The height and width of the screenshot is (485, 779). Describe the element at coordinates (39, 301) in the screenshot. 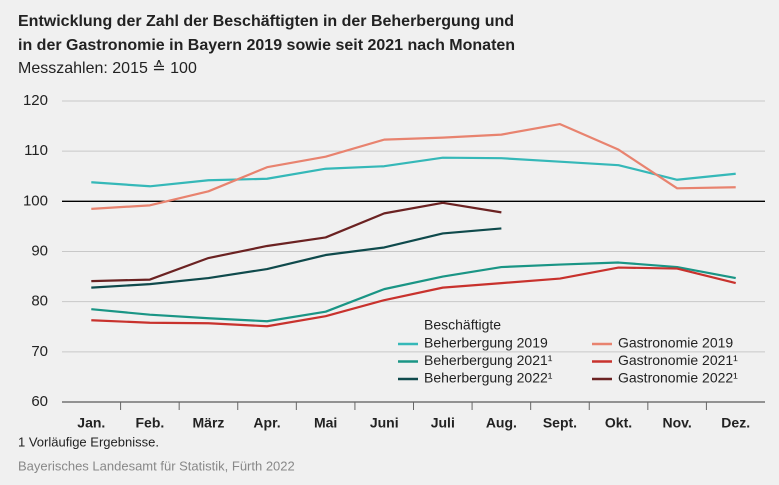

I see `y-tick-label: 80` at that location.